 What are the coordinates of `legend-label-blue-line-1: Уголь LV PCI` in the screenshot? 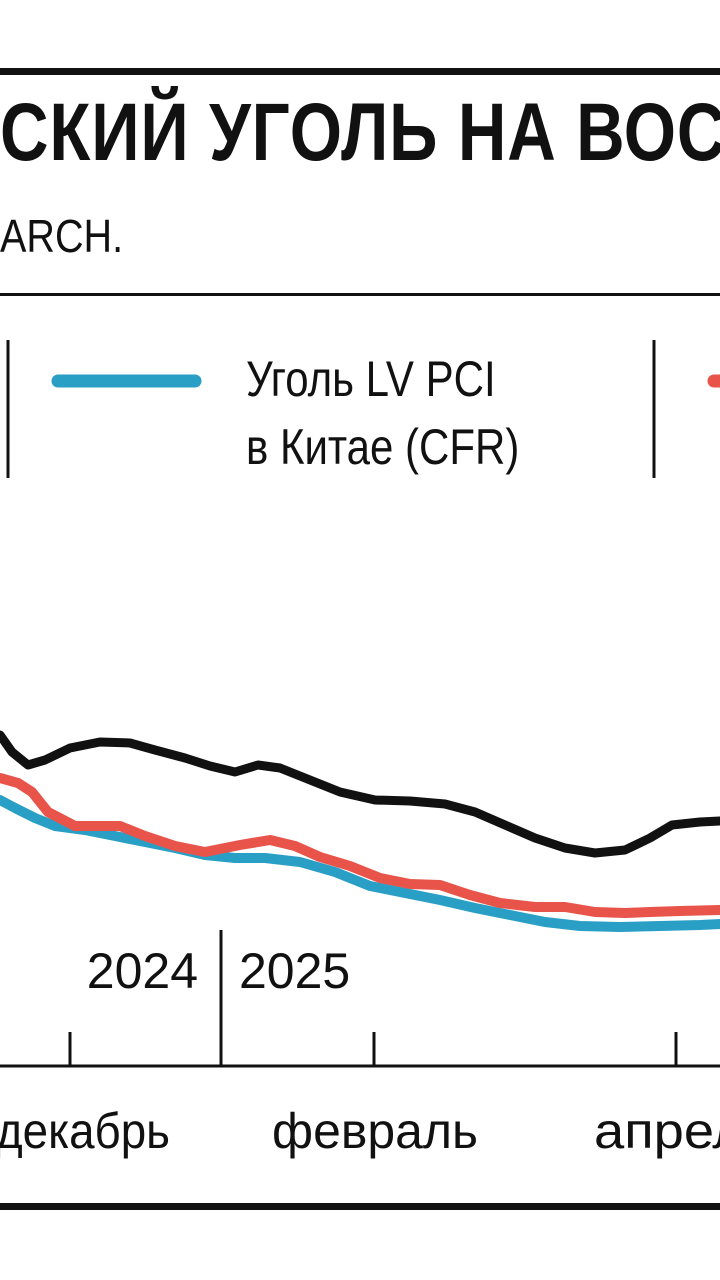 It's located at (371, 379).